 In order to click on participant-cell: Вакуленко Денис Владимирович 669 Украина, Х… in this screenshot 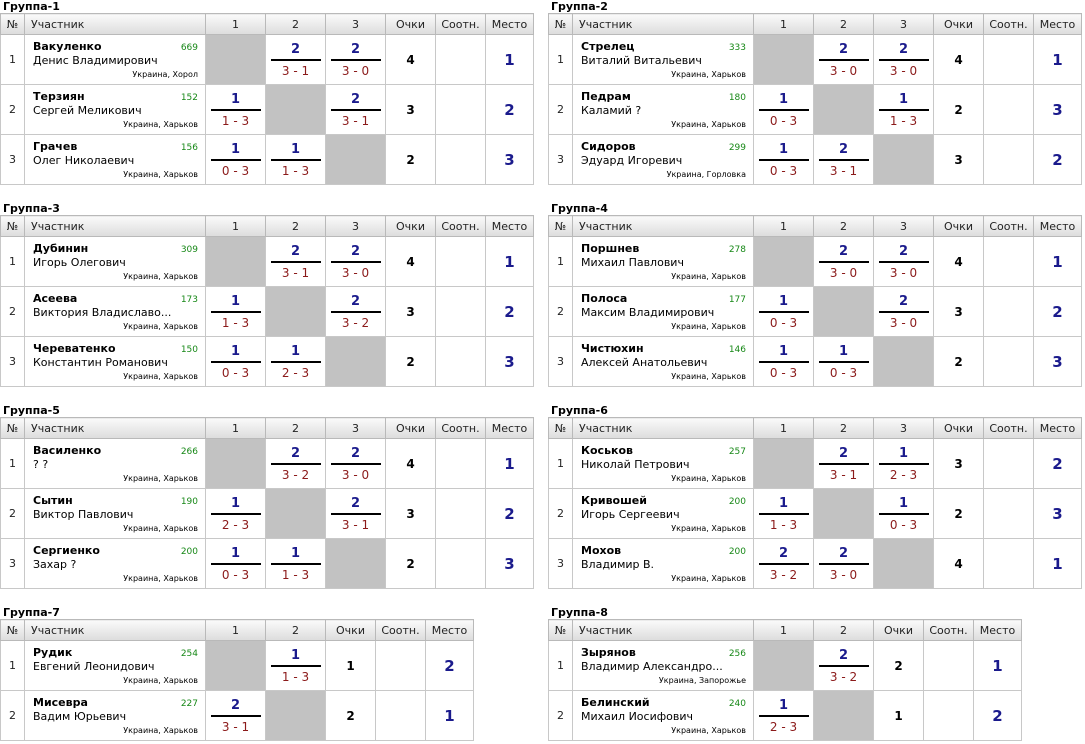, I will do `click(115, 60)`.